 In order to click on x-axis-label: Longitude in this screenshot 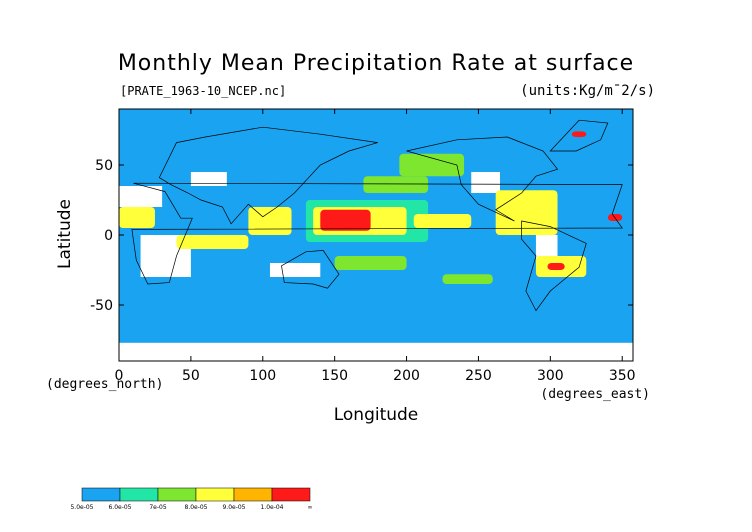, I will do `click(376, 415)`.